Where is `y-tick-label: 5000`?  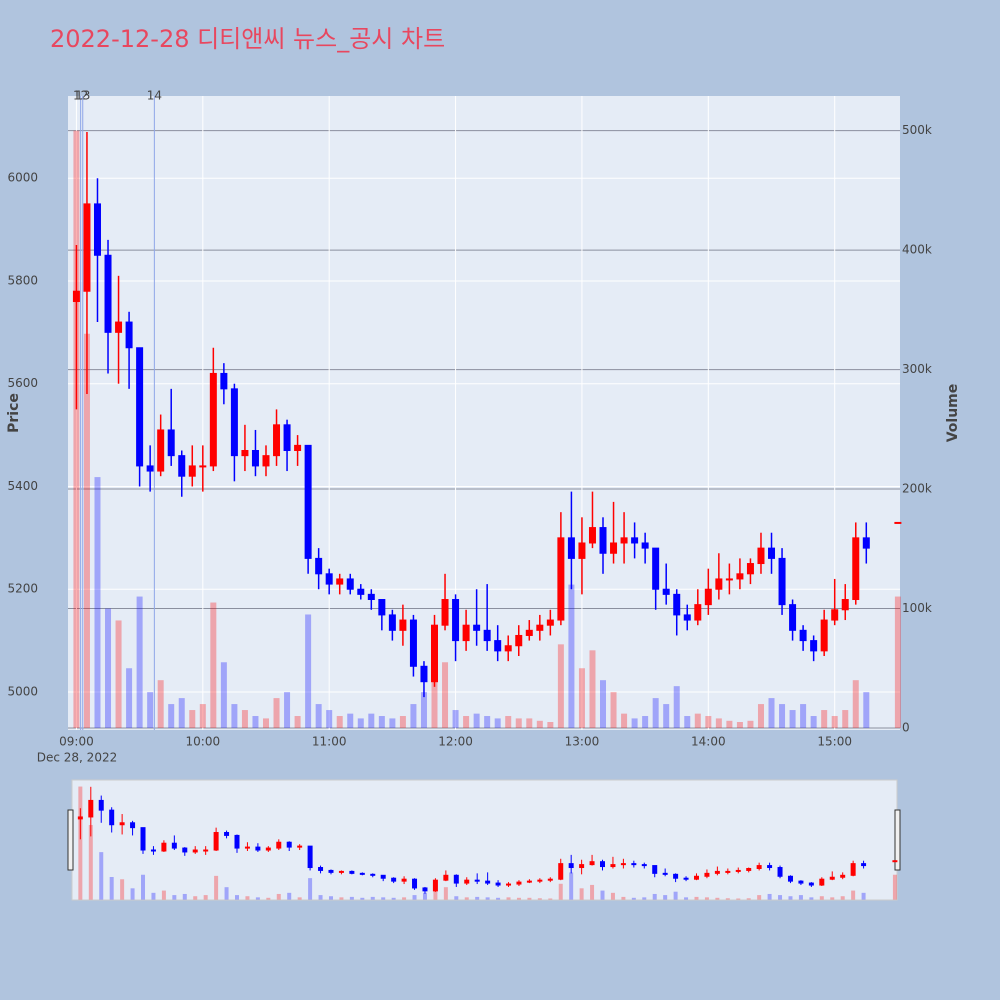
y-tick-label: 5000 is located at coordinates (22, 691).